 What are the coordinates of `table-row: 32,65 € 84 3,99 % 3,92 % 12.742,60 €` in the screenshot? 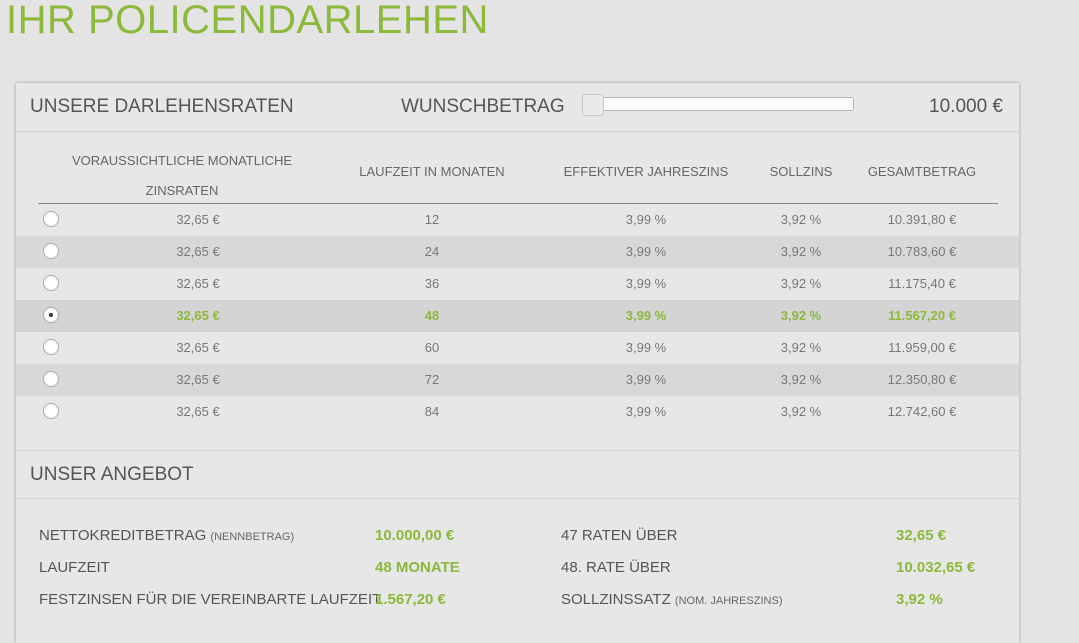 It's located at (517, 412).